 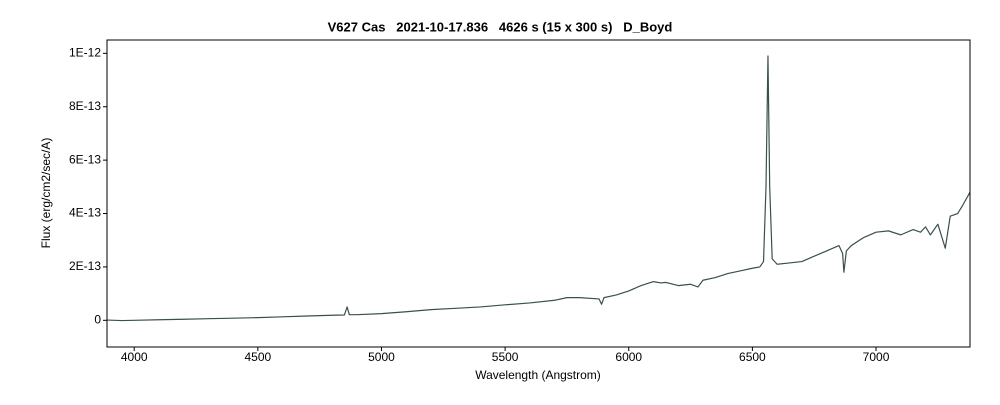 I want to click on y-tick-label: 8E-13, so click(x=85, y=106).